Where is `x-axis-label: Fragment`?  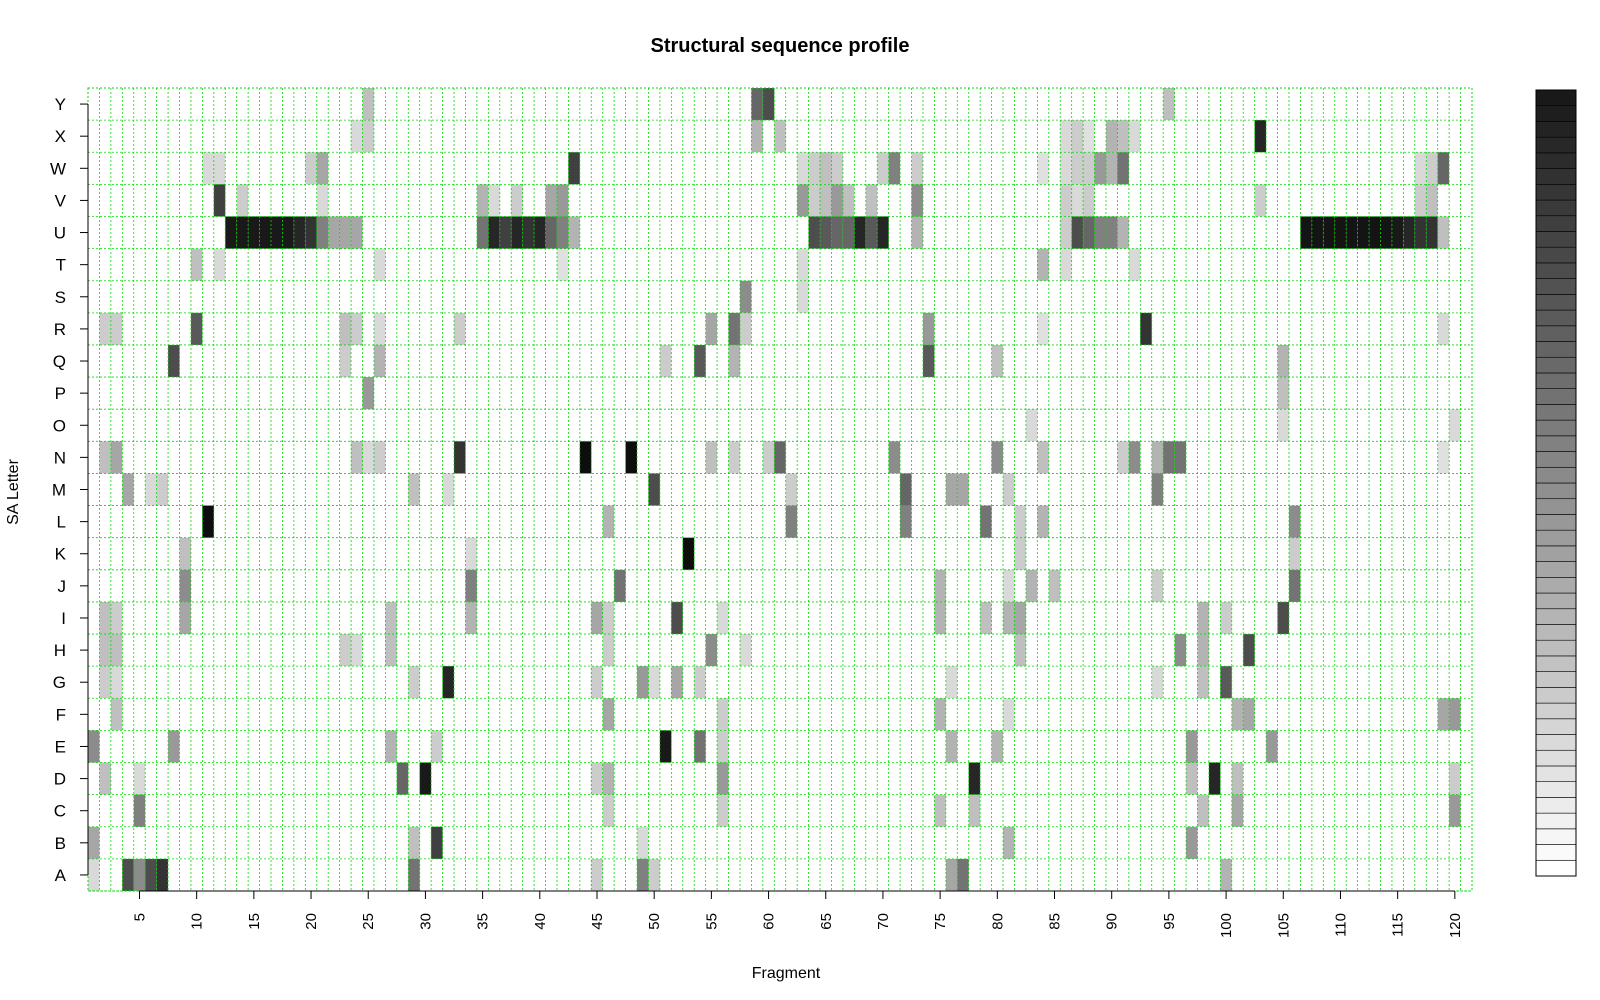
x-axis-label: Fragment is located at coordinates (786, 973).